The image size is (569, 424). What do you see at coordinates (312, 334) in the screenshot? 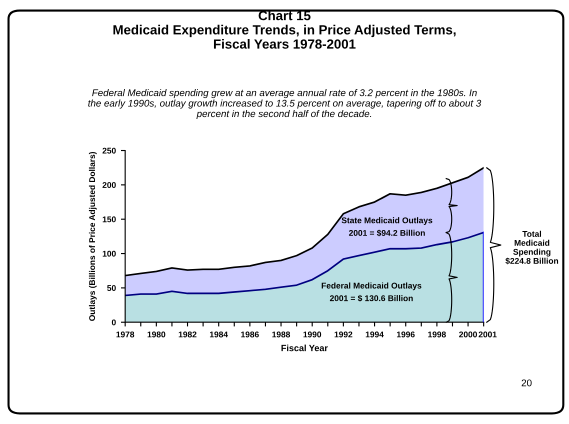
I see `x-tick-label: 1990` at bounding box center [312, 334].